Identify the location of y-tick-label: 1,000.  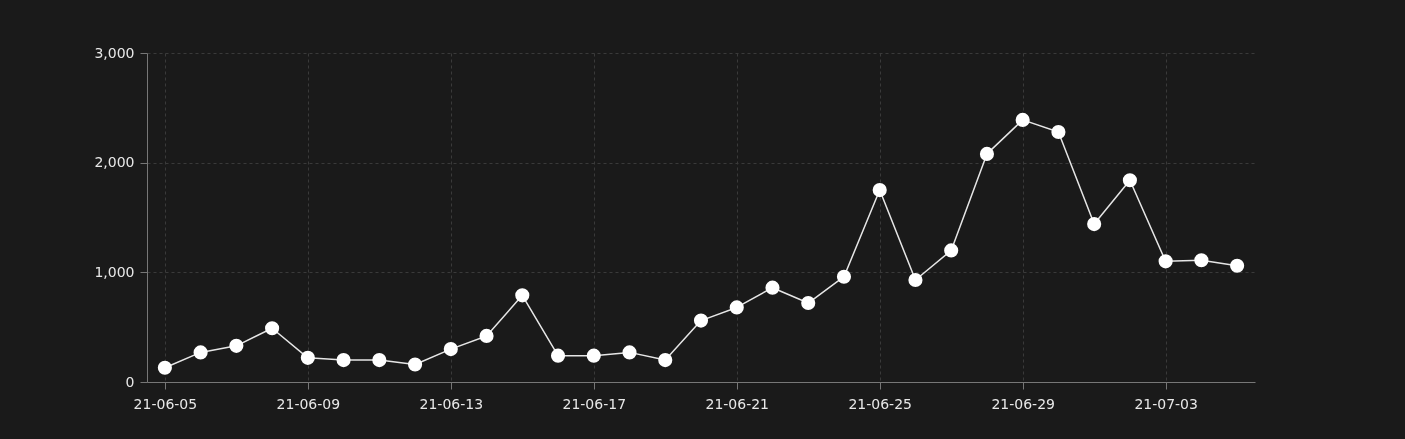
(114, 271).